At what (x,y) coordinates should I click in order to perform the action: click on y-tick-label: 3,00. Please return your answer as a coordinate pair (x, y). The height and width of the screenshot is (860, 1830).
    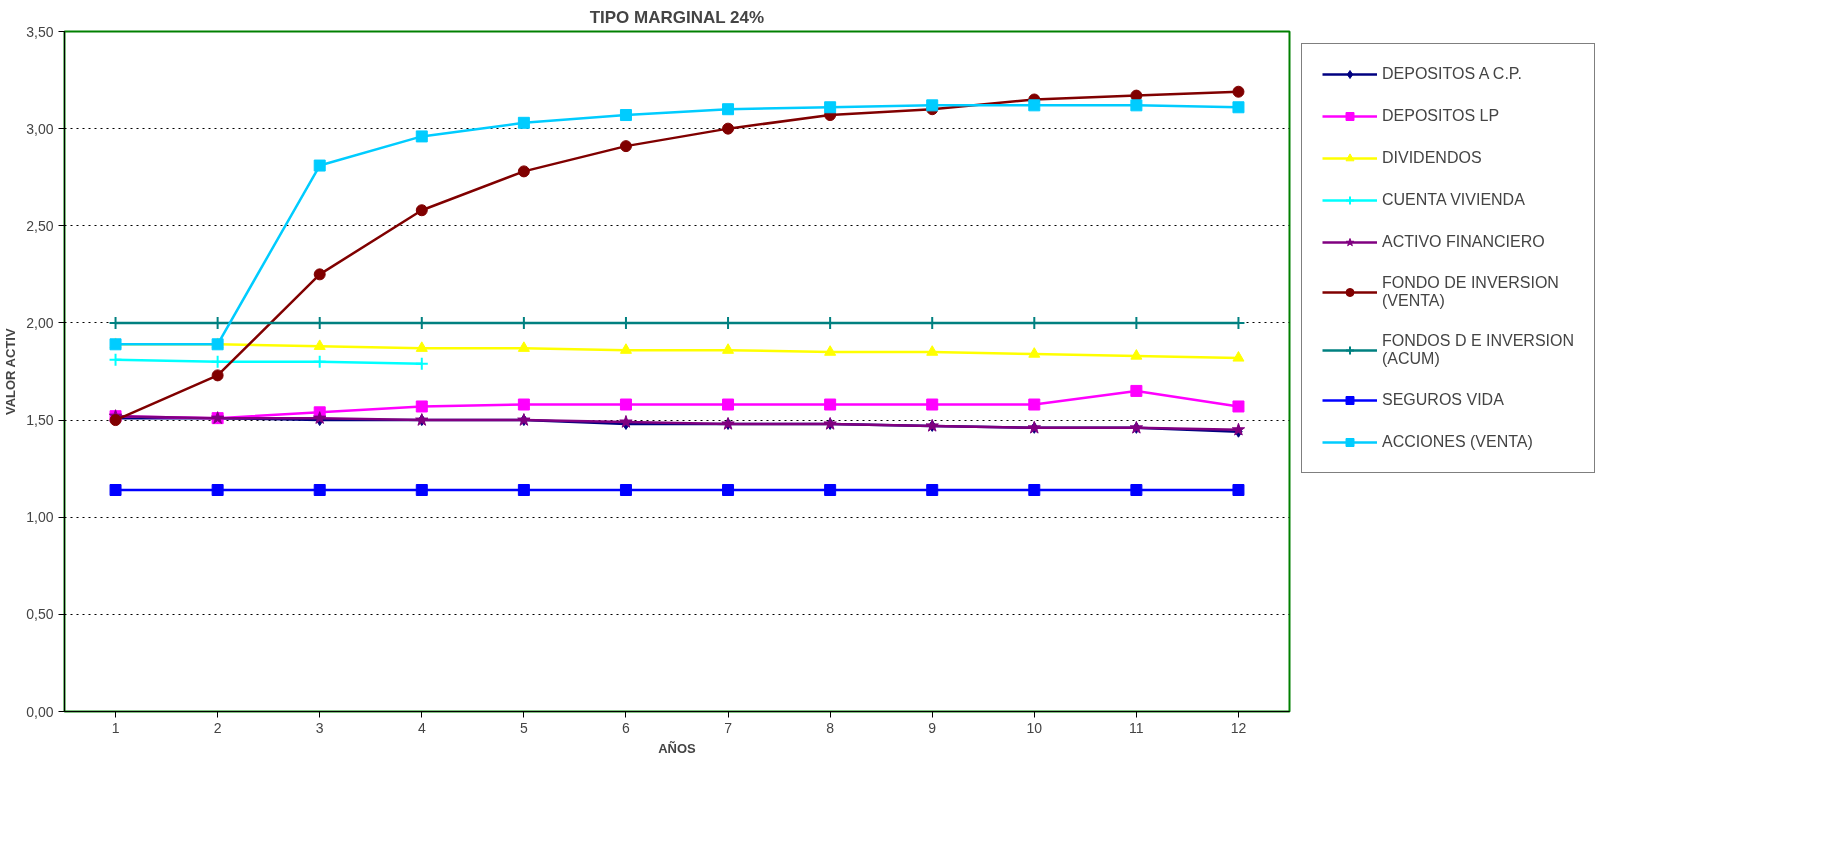
    Looking at the image, I should click on (40, 128).